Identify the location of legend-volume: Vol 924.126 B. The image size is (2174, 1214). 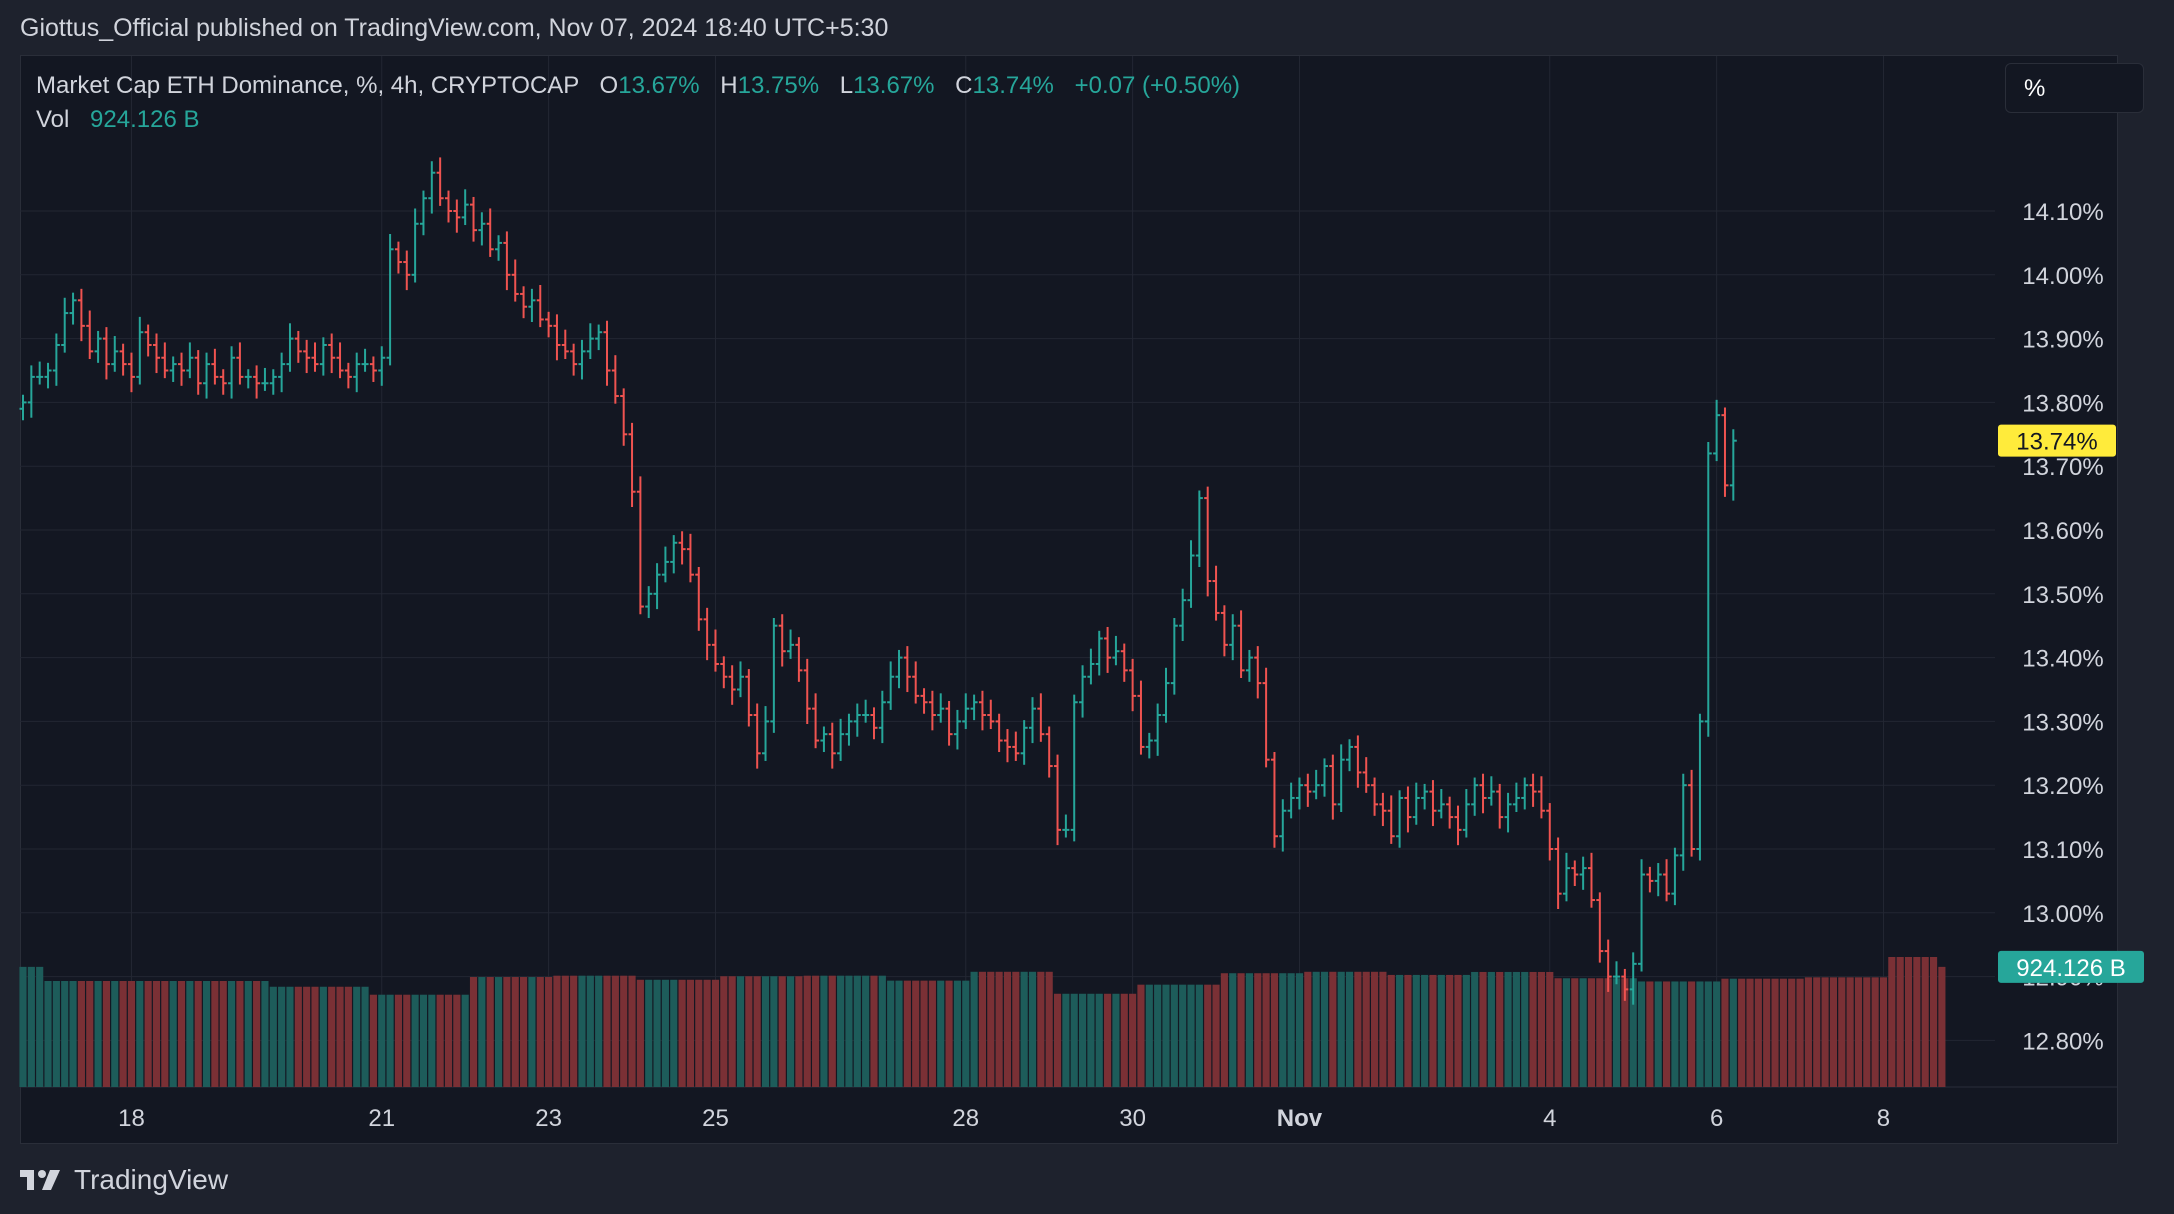
(117, 120).